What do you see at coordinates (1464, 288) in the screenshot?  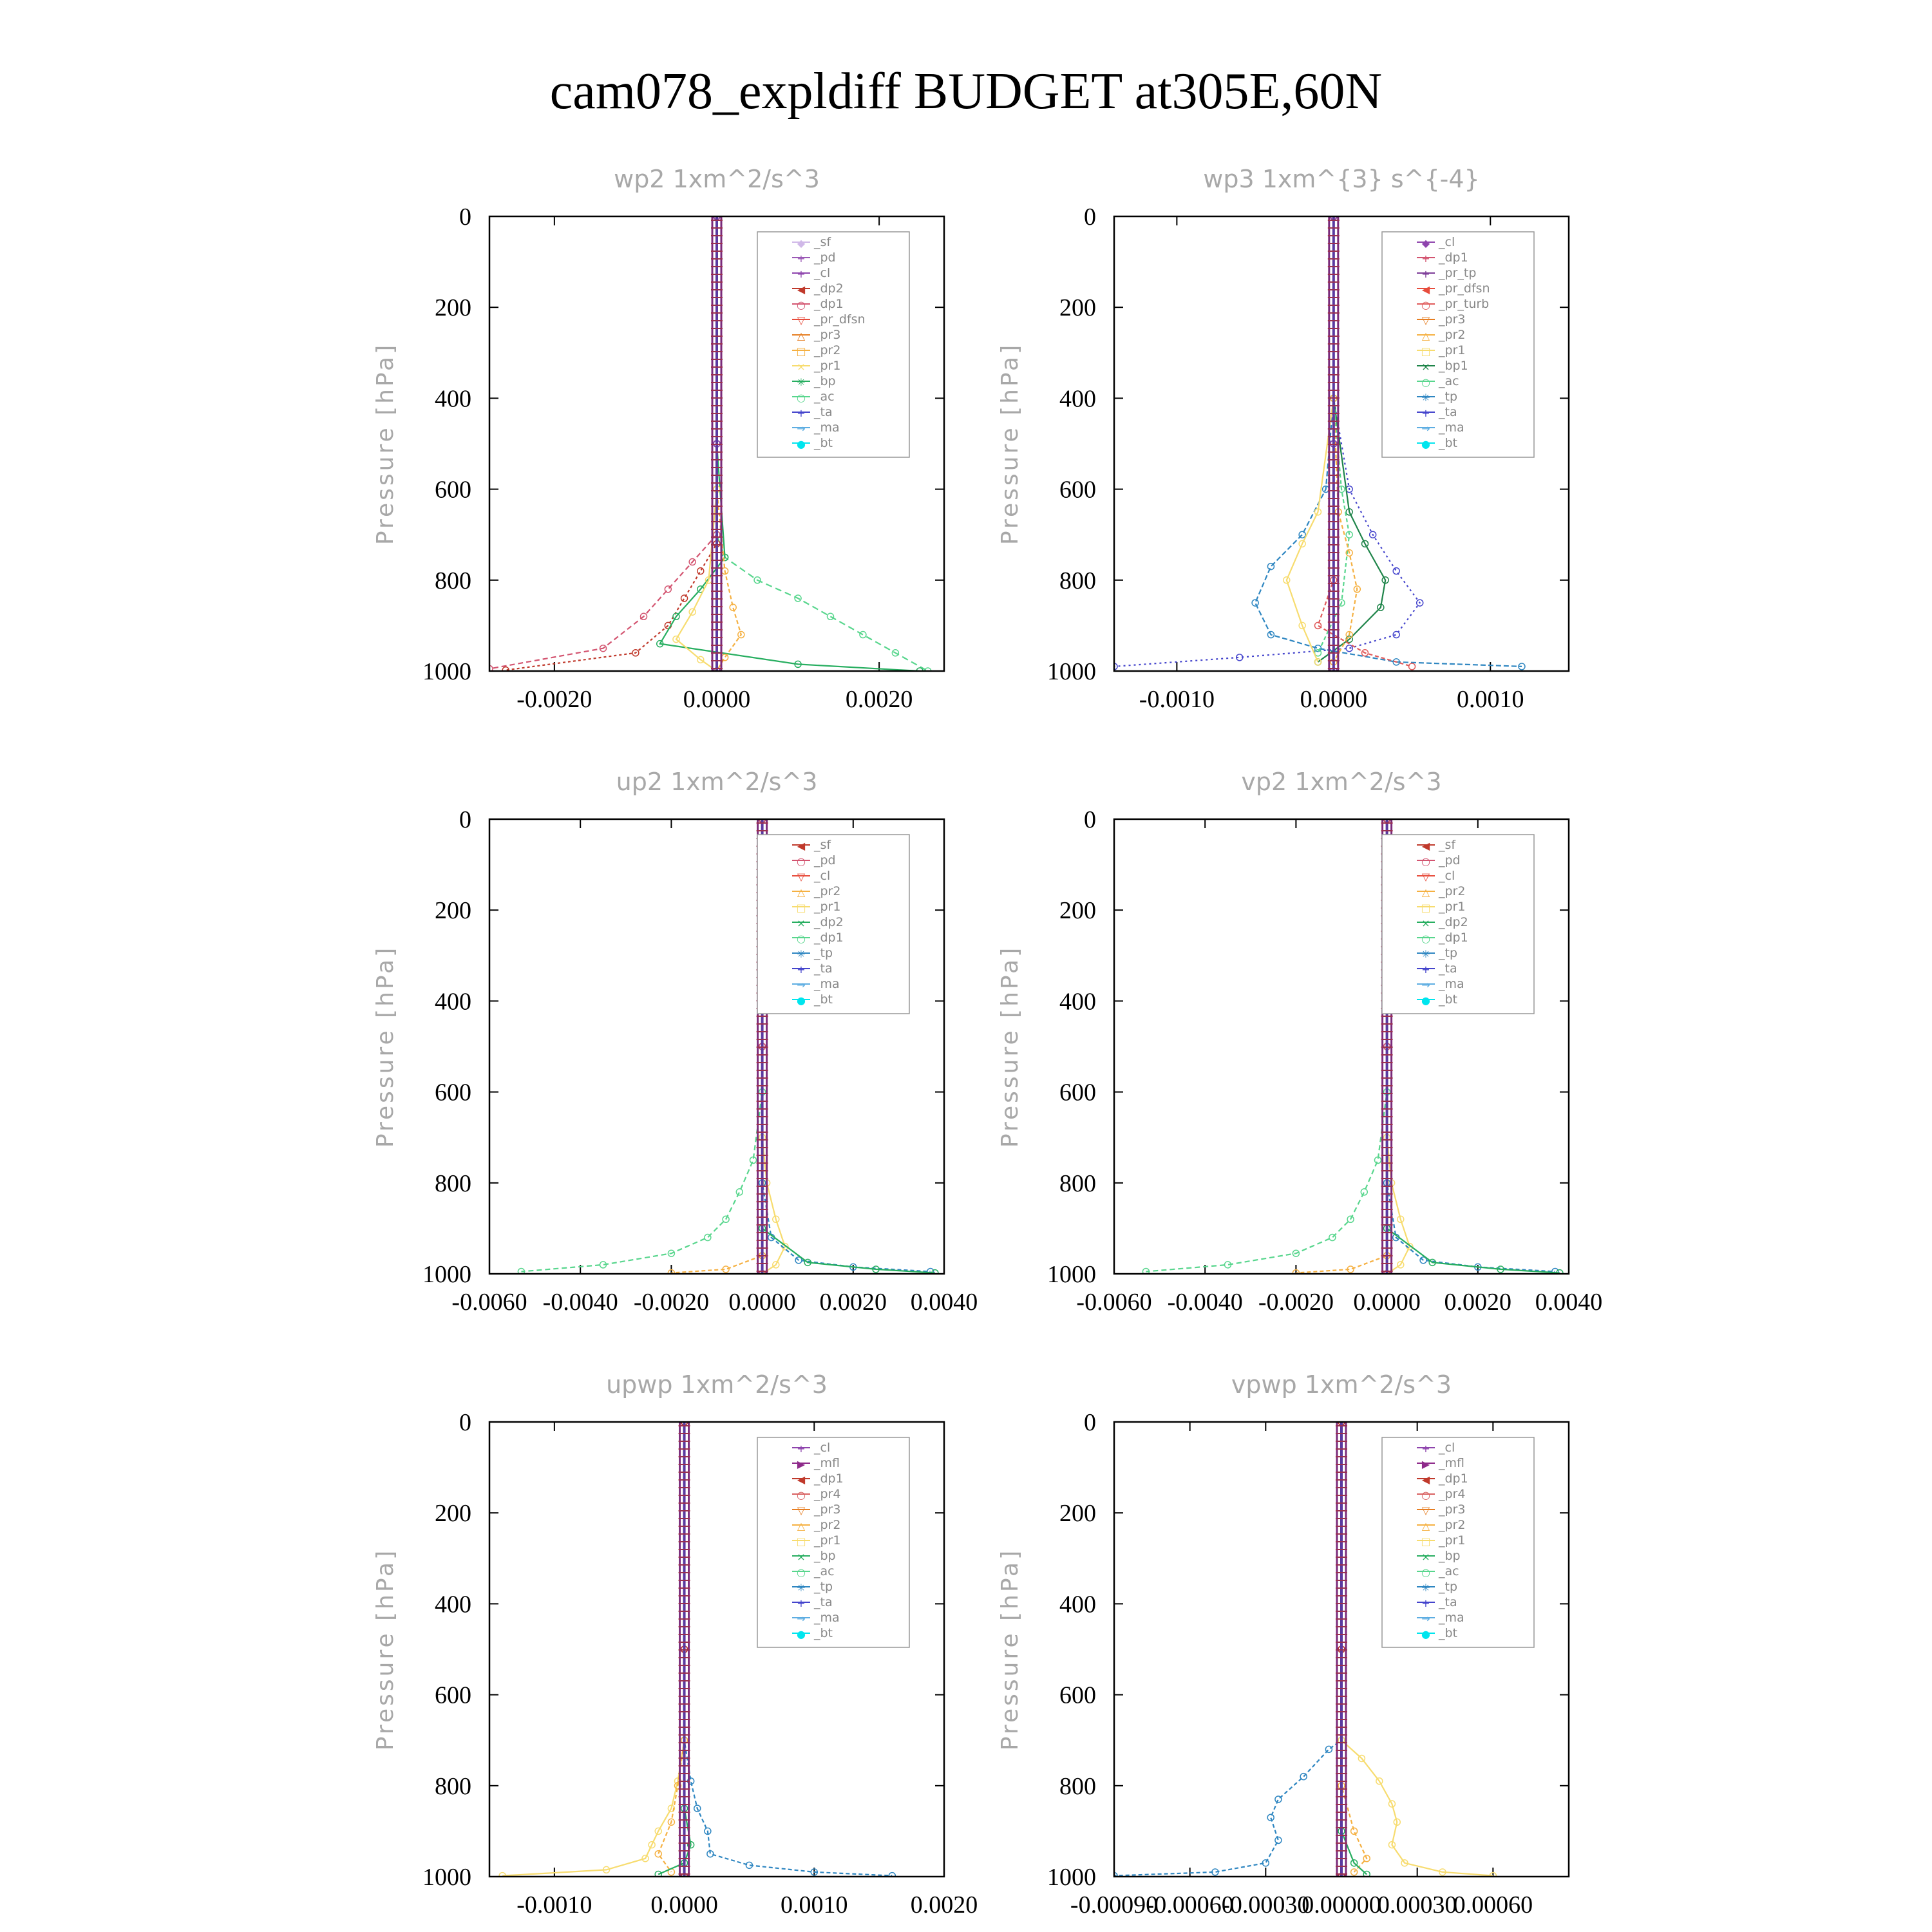 I see `legend-entry: _pr_dfsn` at bounding box center [1464, 288].